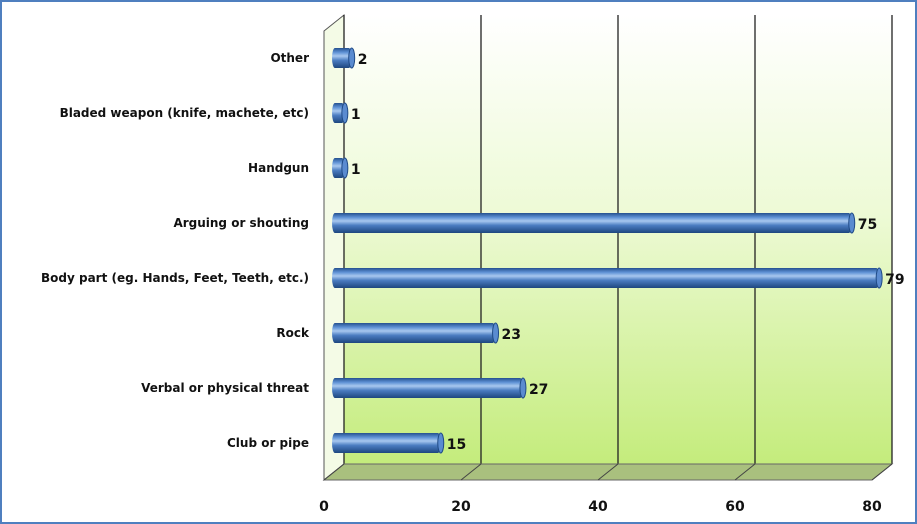 This screenshot has width=917, height=524. I want to click on x-tick-label: 20, so click(461, 507).